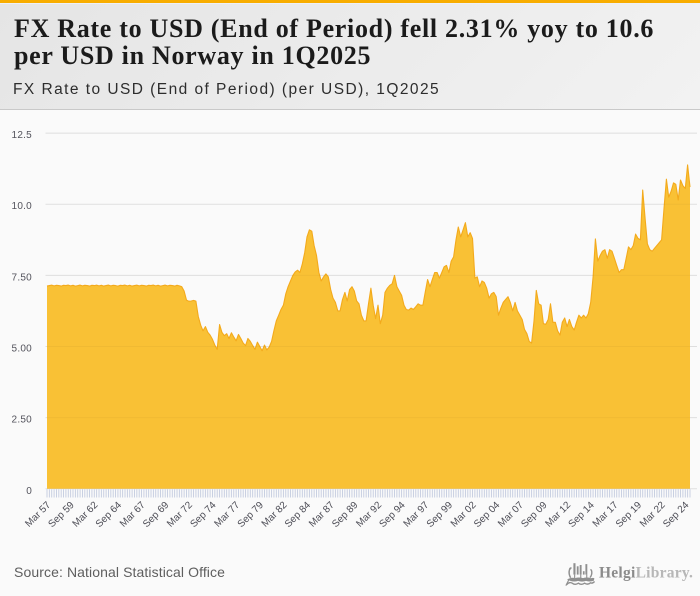  I want to click on svg-text: 2.50, so click(22, 420).